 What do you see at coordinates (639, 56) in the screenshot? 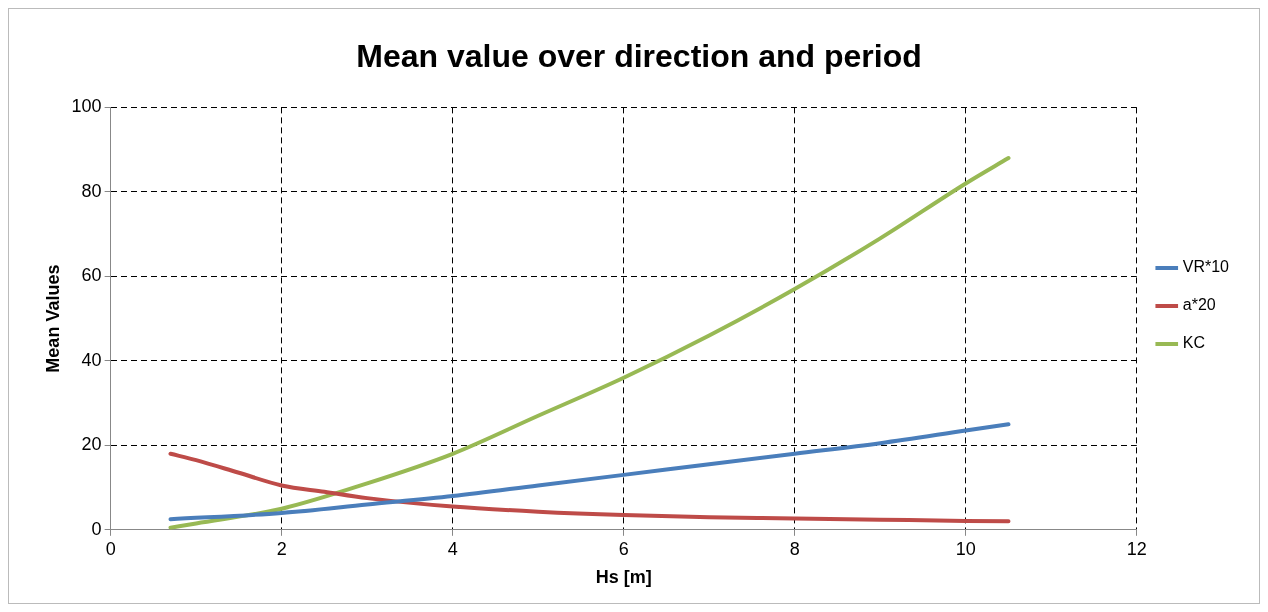
I see `chart-title: Mean value over direction and period` at bounding box center [639, 56].